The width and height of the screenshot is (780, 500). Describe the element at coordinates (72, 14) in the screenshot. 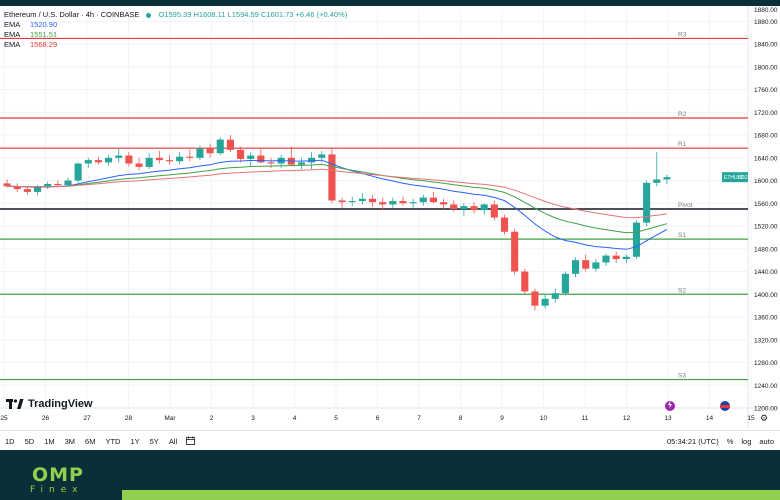

I see `symbol-title: Ethereum / U.S. Dollar · 4h · COINBASE` at that location.